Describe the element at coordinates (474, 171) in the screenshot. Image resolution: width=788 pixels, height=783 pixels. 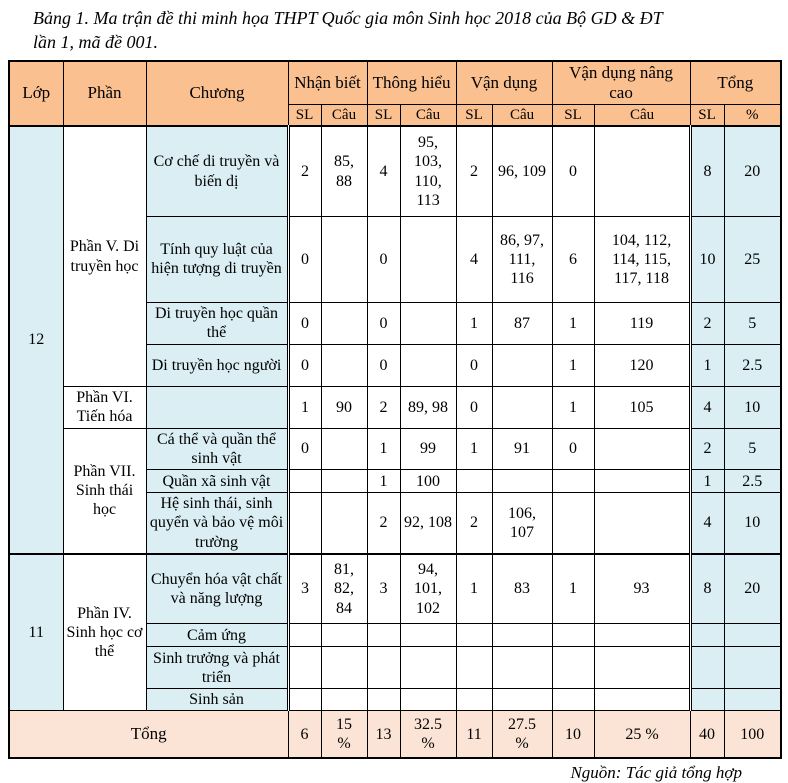
I see `vd-sl-cell: 2` at that location.